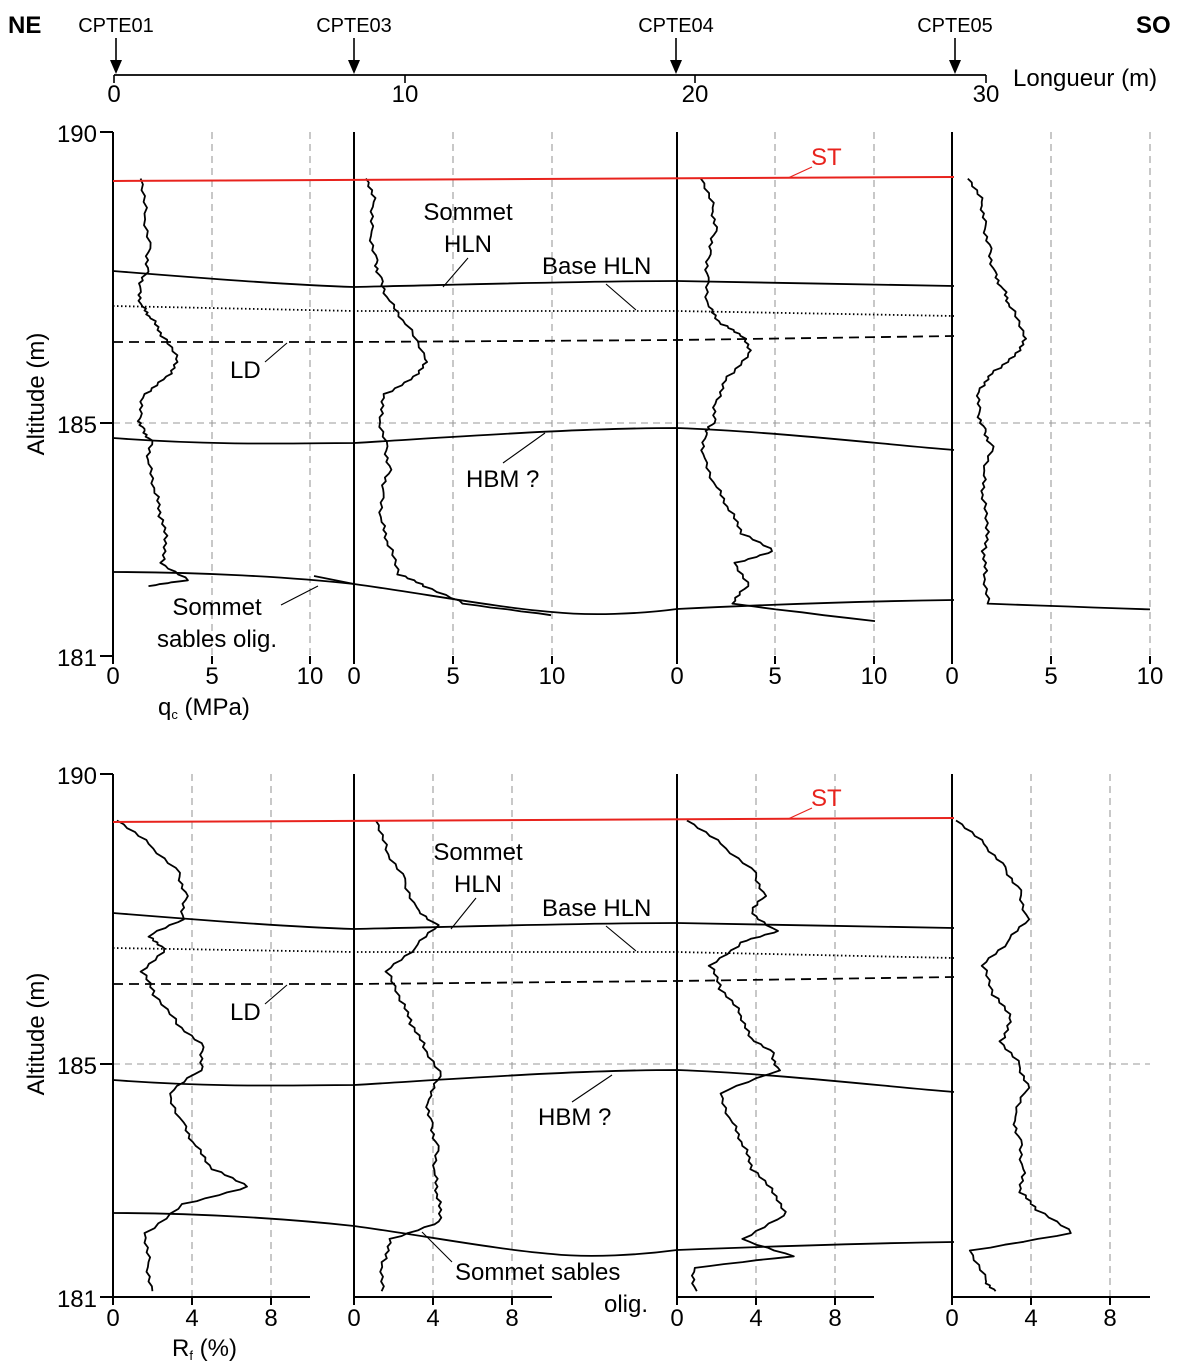 The width and height of the screenshot is (1188, 1365). I want to click on arrow-cpte01, so click(116, 67).